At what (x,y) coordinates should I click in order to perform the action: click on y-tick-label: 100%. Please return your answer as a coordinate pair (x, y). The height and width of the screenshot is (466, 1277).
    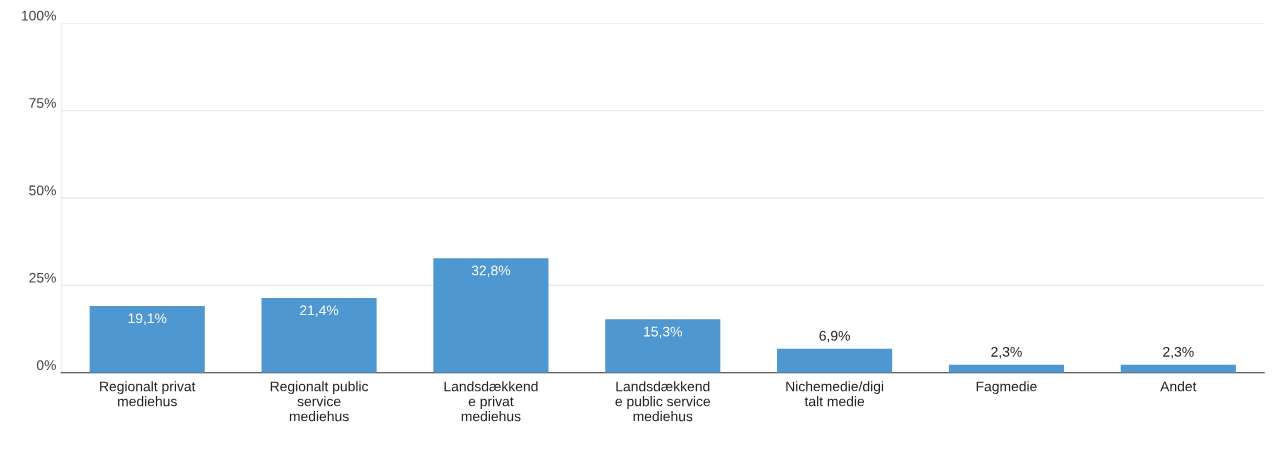
    Looking at the image, I should click on (38, 15).